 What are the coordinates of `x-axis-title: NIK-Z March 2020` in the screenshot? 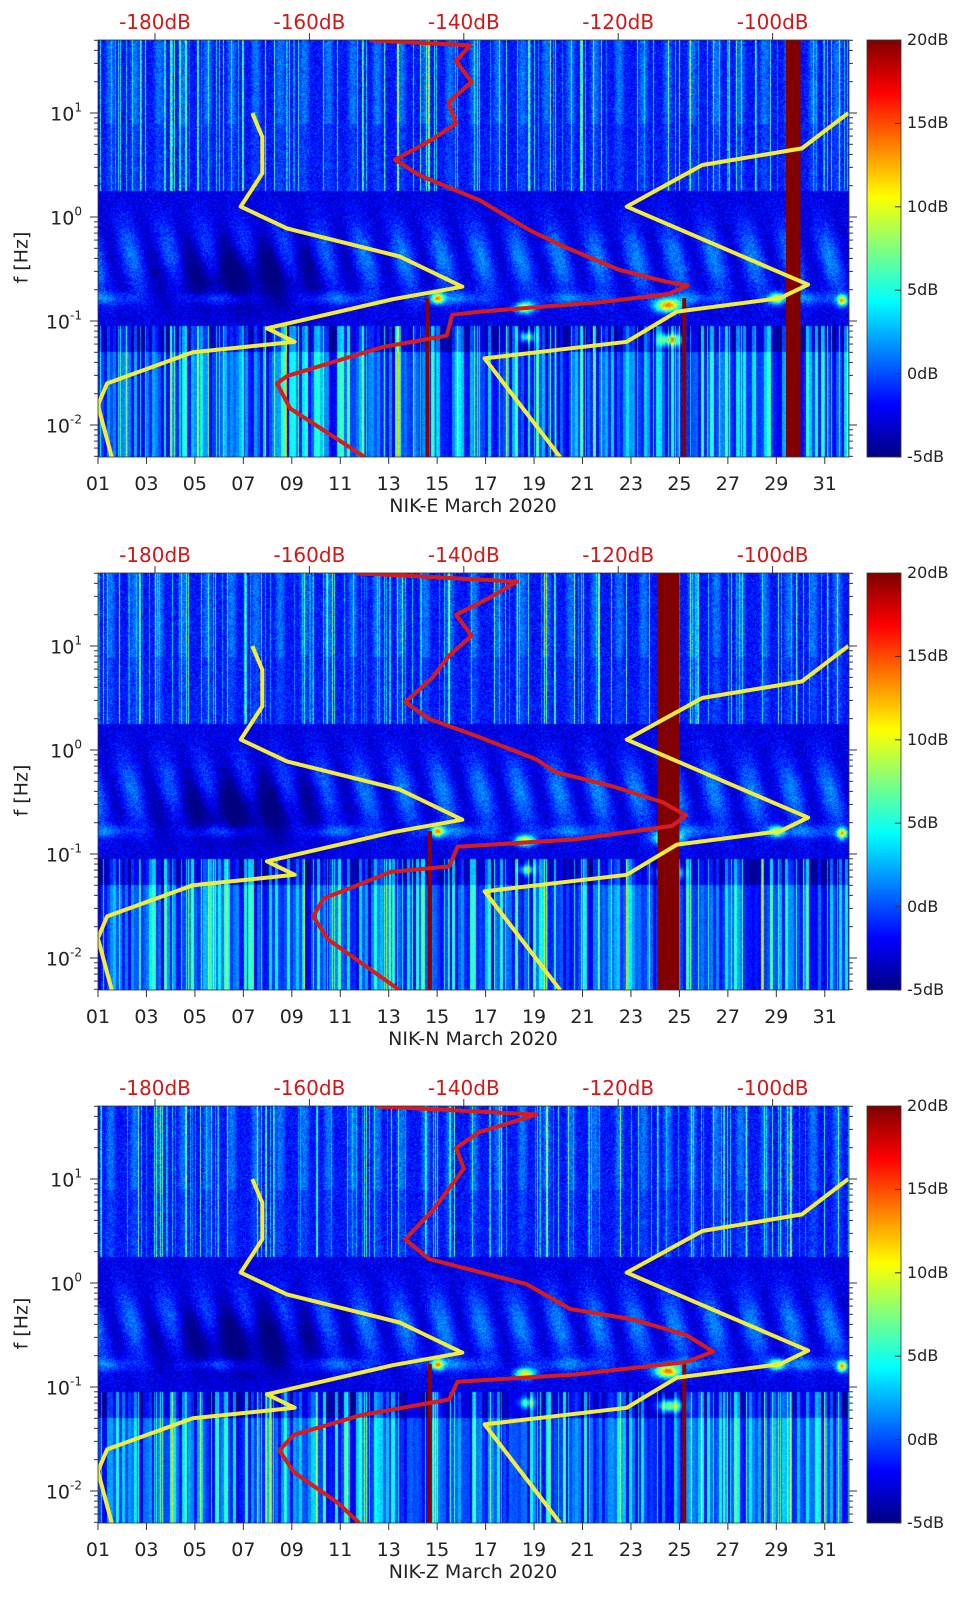 It's located at (473, 1572).